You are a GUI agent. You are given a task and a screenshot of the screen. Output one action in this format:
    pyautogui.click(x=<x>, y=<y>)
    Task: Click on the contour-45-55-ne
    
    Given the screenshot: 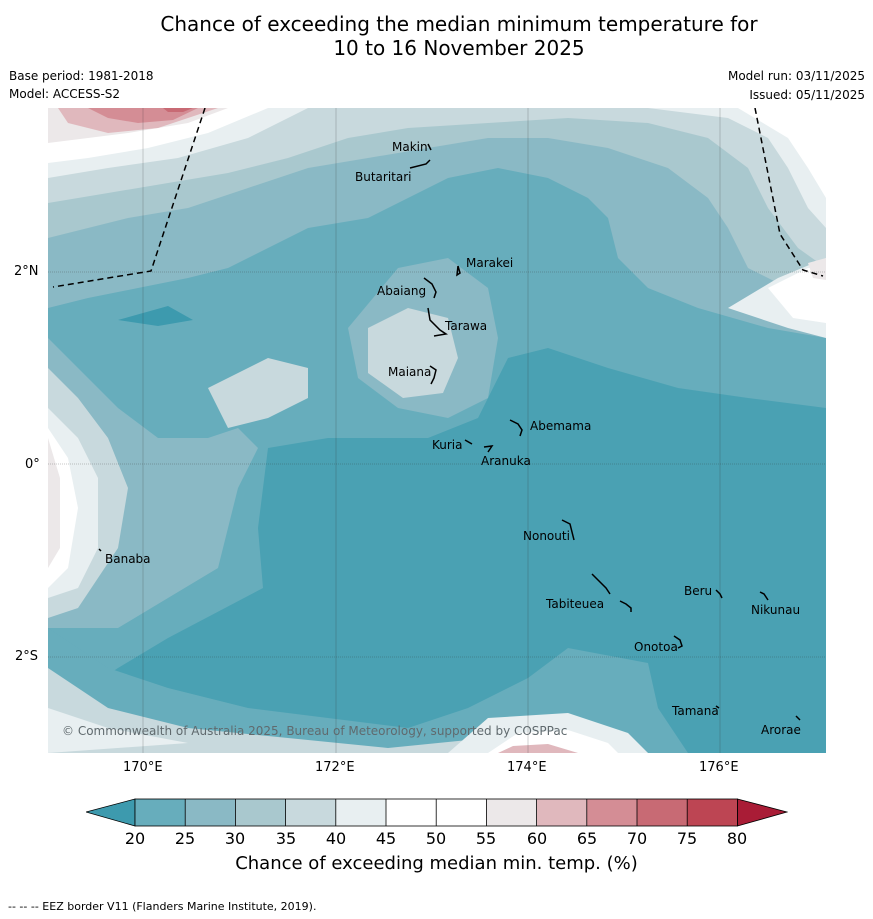 What is the action you would take?
    pyautogui.click(x=782, y=153)
    